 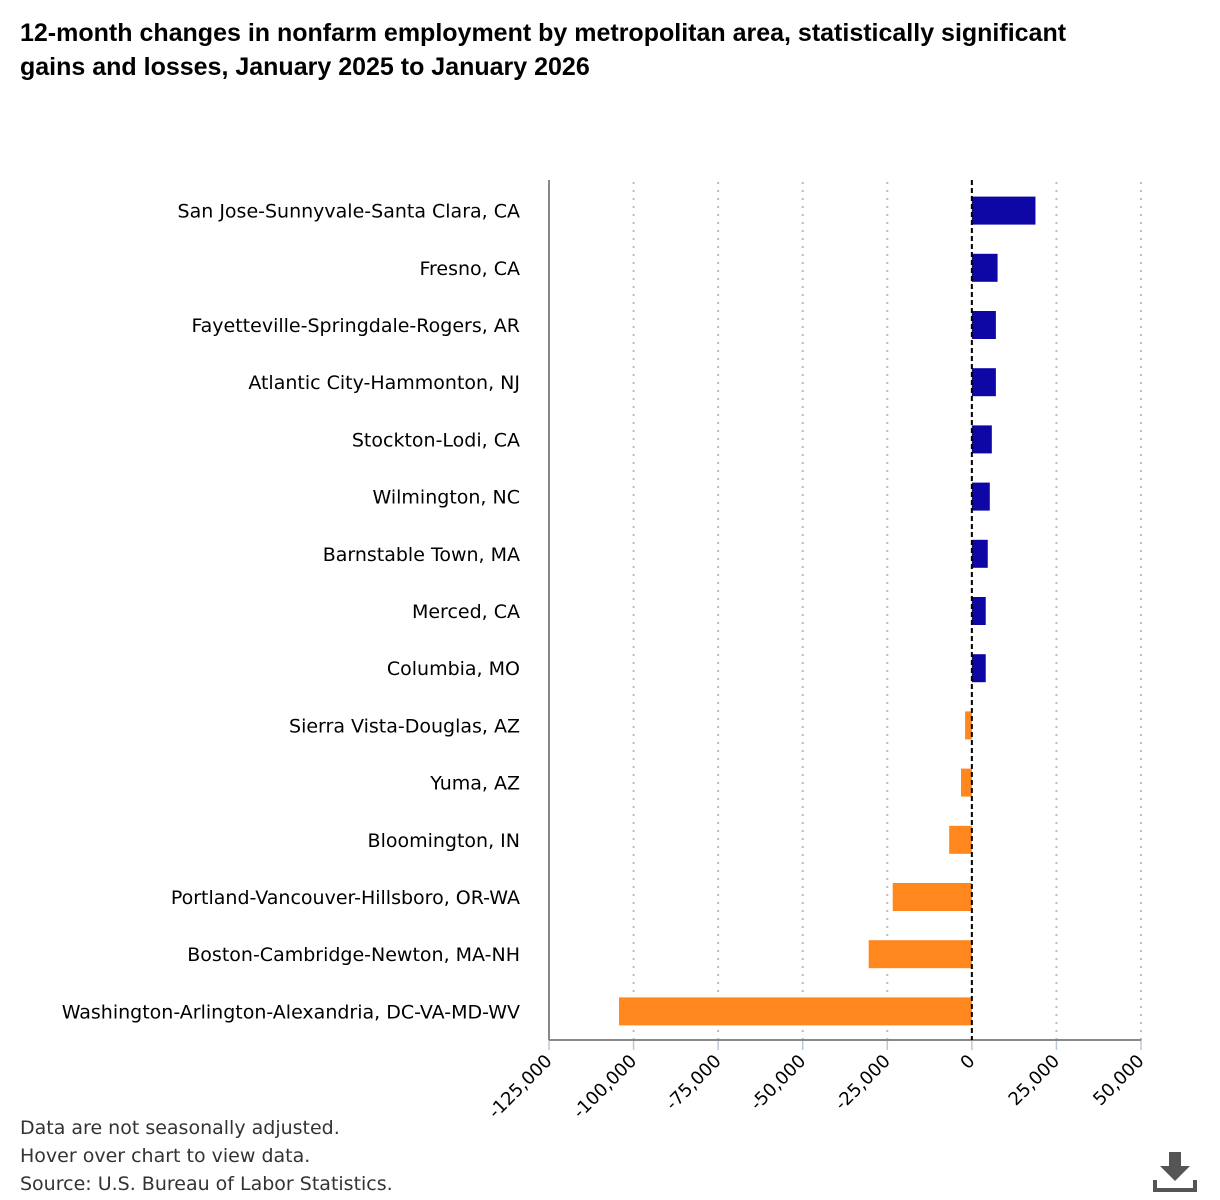 I want to click on category-label: Sierra Vista-Douglas, AZ, so click(x=404, y=726).